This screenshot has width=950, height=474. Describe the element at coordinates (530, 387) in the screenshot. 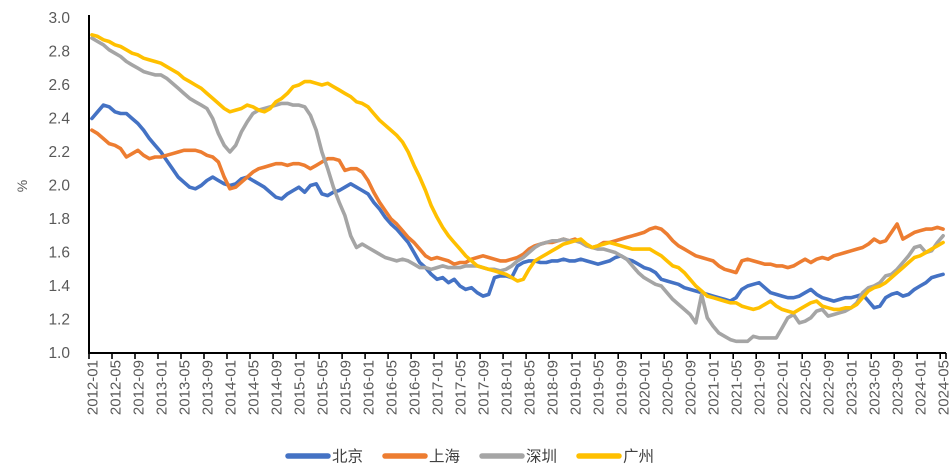

I see `x-tick-label: 2018-05` at that location.